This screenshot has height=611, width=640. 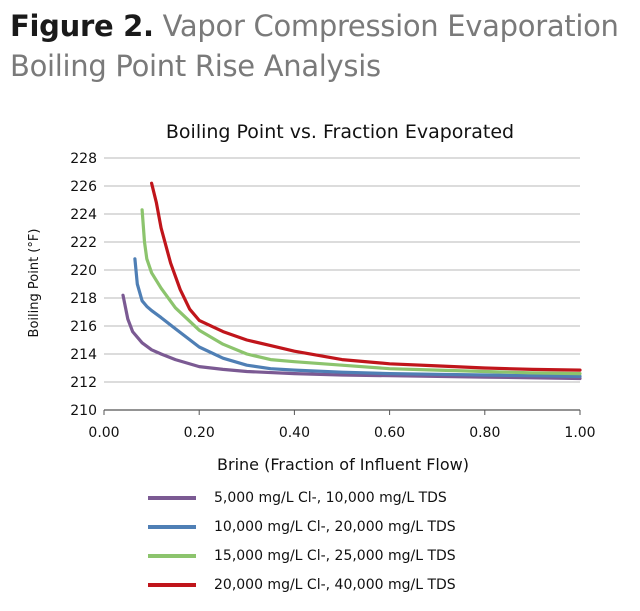 What do you see at coordinates (83, 327) in the screenshot?
I see `y-tick-label: 216` at bounding box center [83, 327].